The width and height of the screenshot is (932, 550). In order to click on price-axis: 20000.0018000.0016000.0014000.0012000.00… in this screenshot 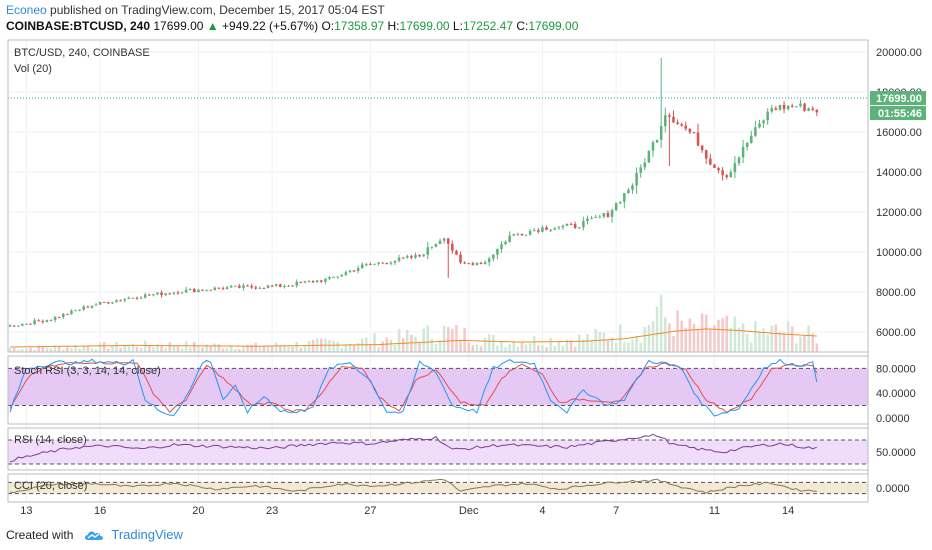, I will do `click(898, 271)`.